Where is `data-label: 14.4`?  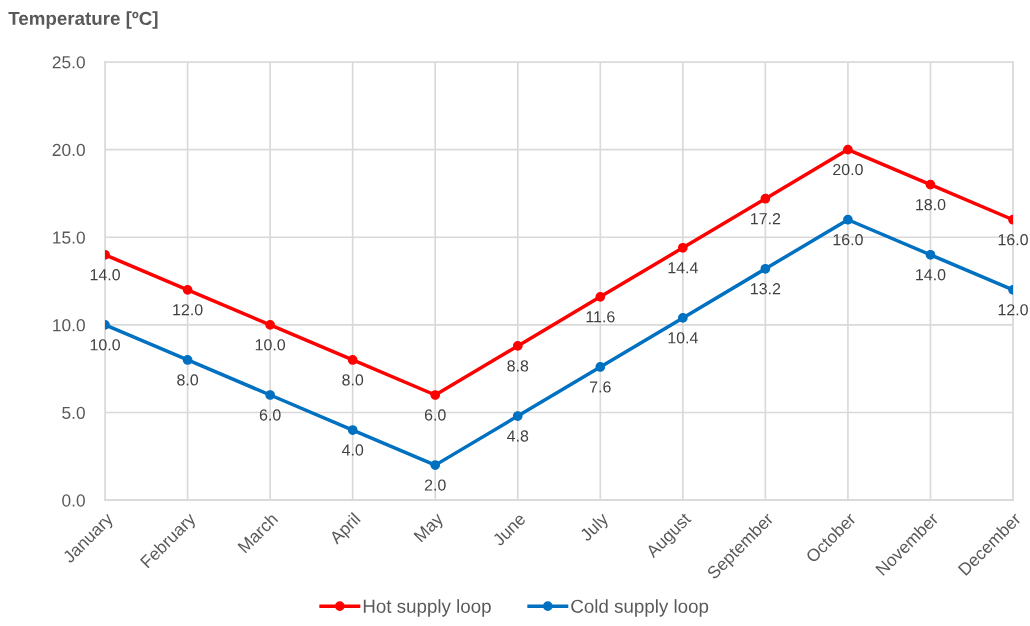
data-label: 14.4 is located at coordinates (683, 268).